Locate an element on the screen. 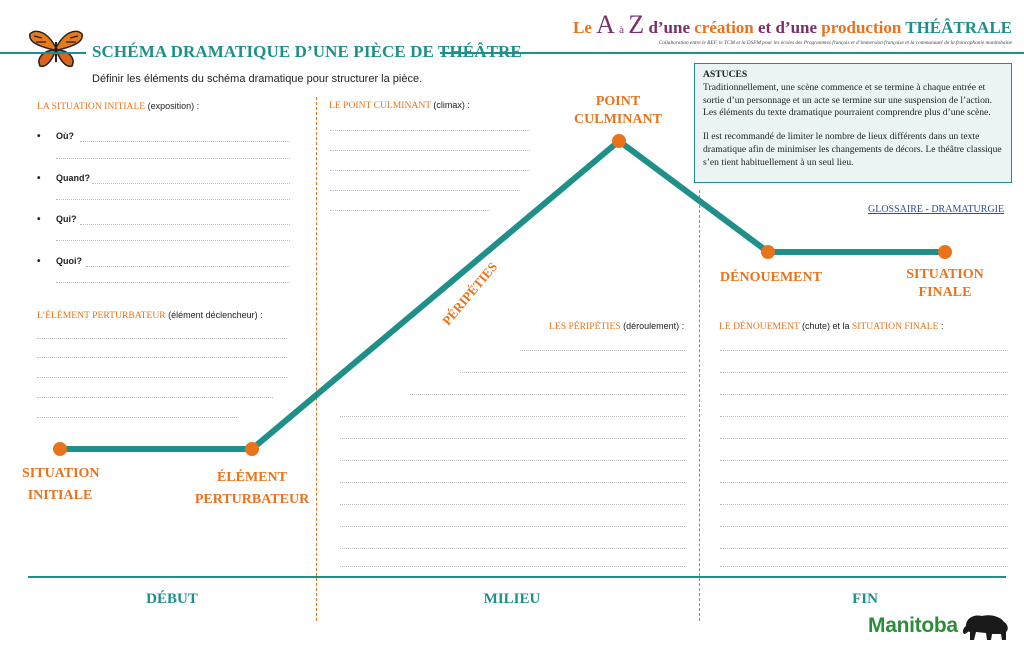 This screenshot has width=1024, height=658. bison-icon is located at coordinates (985, 627).